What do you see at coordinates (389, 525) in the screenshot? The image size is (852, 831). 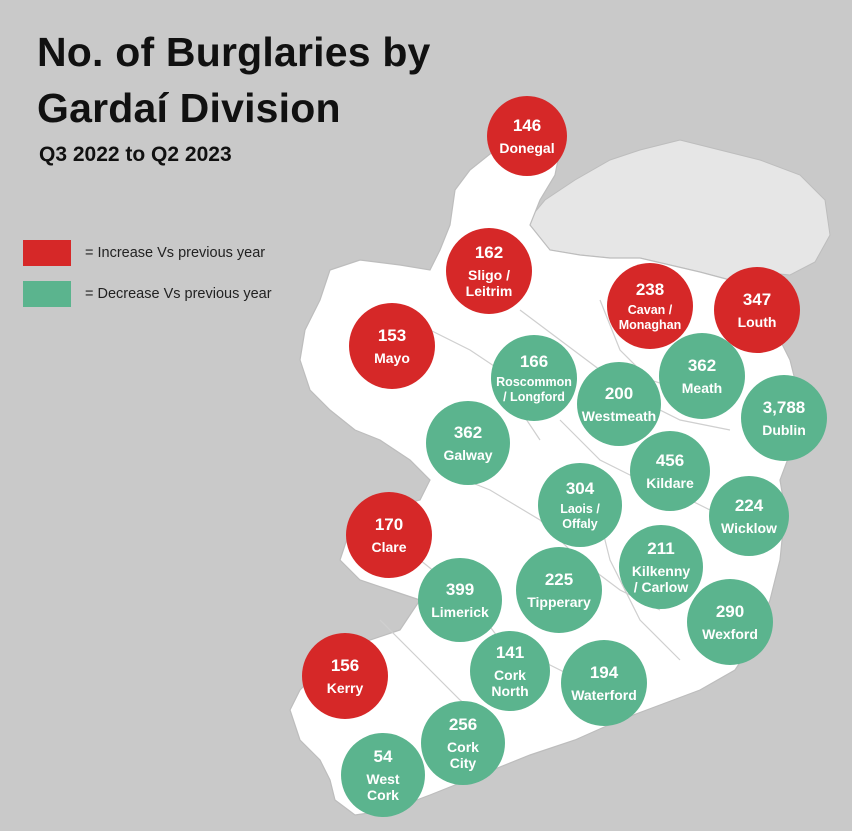 I see `division-value: 170` at bounding box center [389, 525].